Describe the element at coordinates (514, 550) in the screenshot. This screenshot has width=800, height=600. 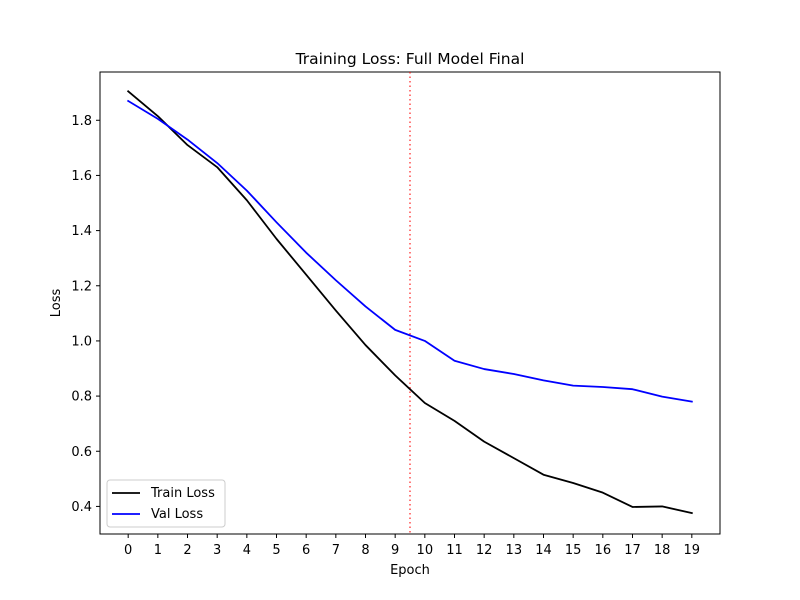
I see `x-tick-label: 13` at that location.